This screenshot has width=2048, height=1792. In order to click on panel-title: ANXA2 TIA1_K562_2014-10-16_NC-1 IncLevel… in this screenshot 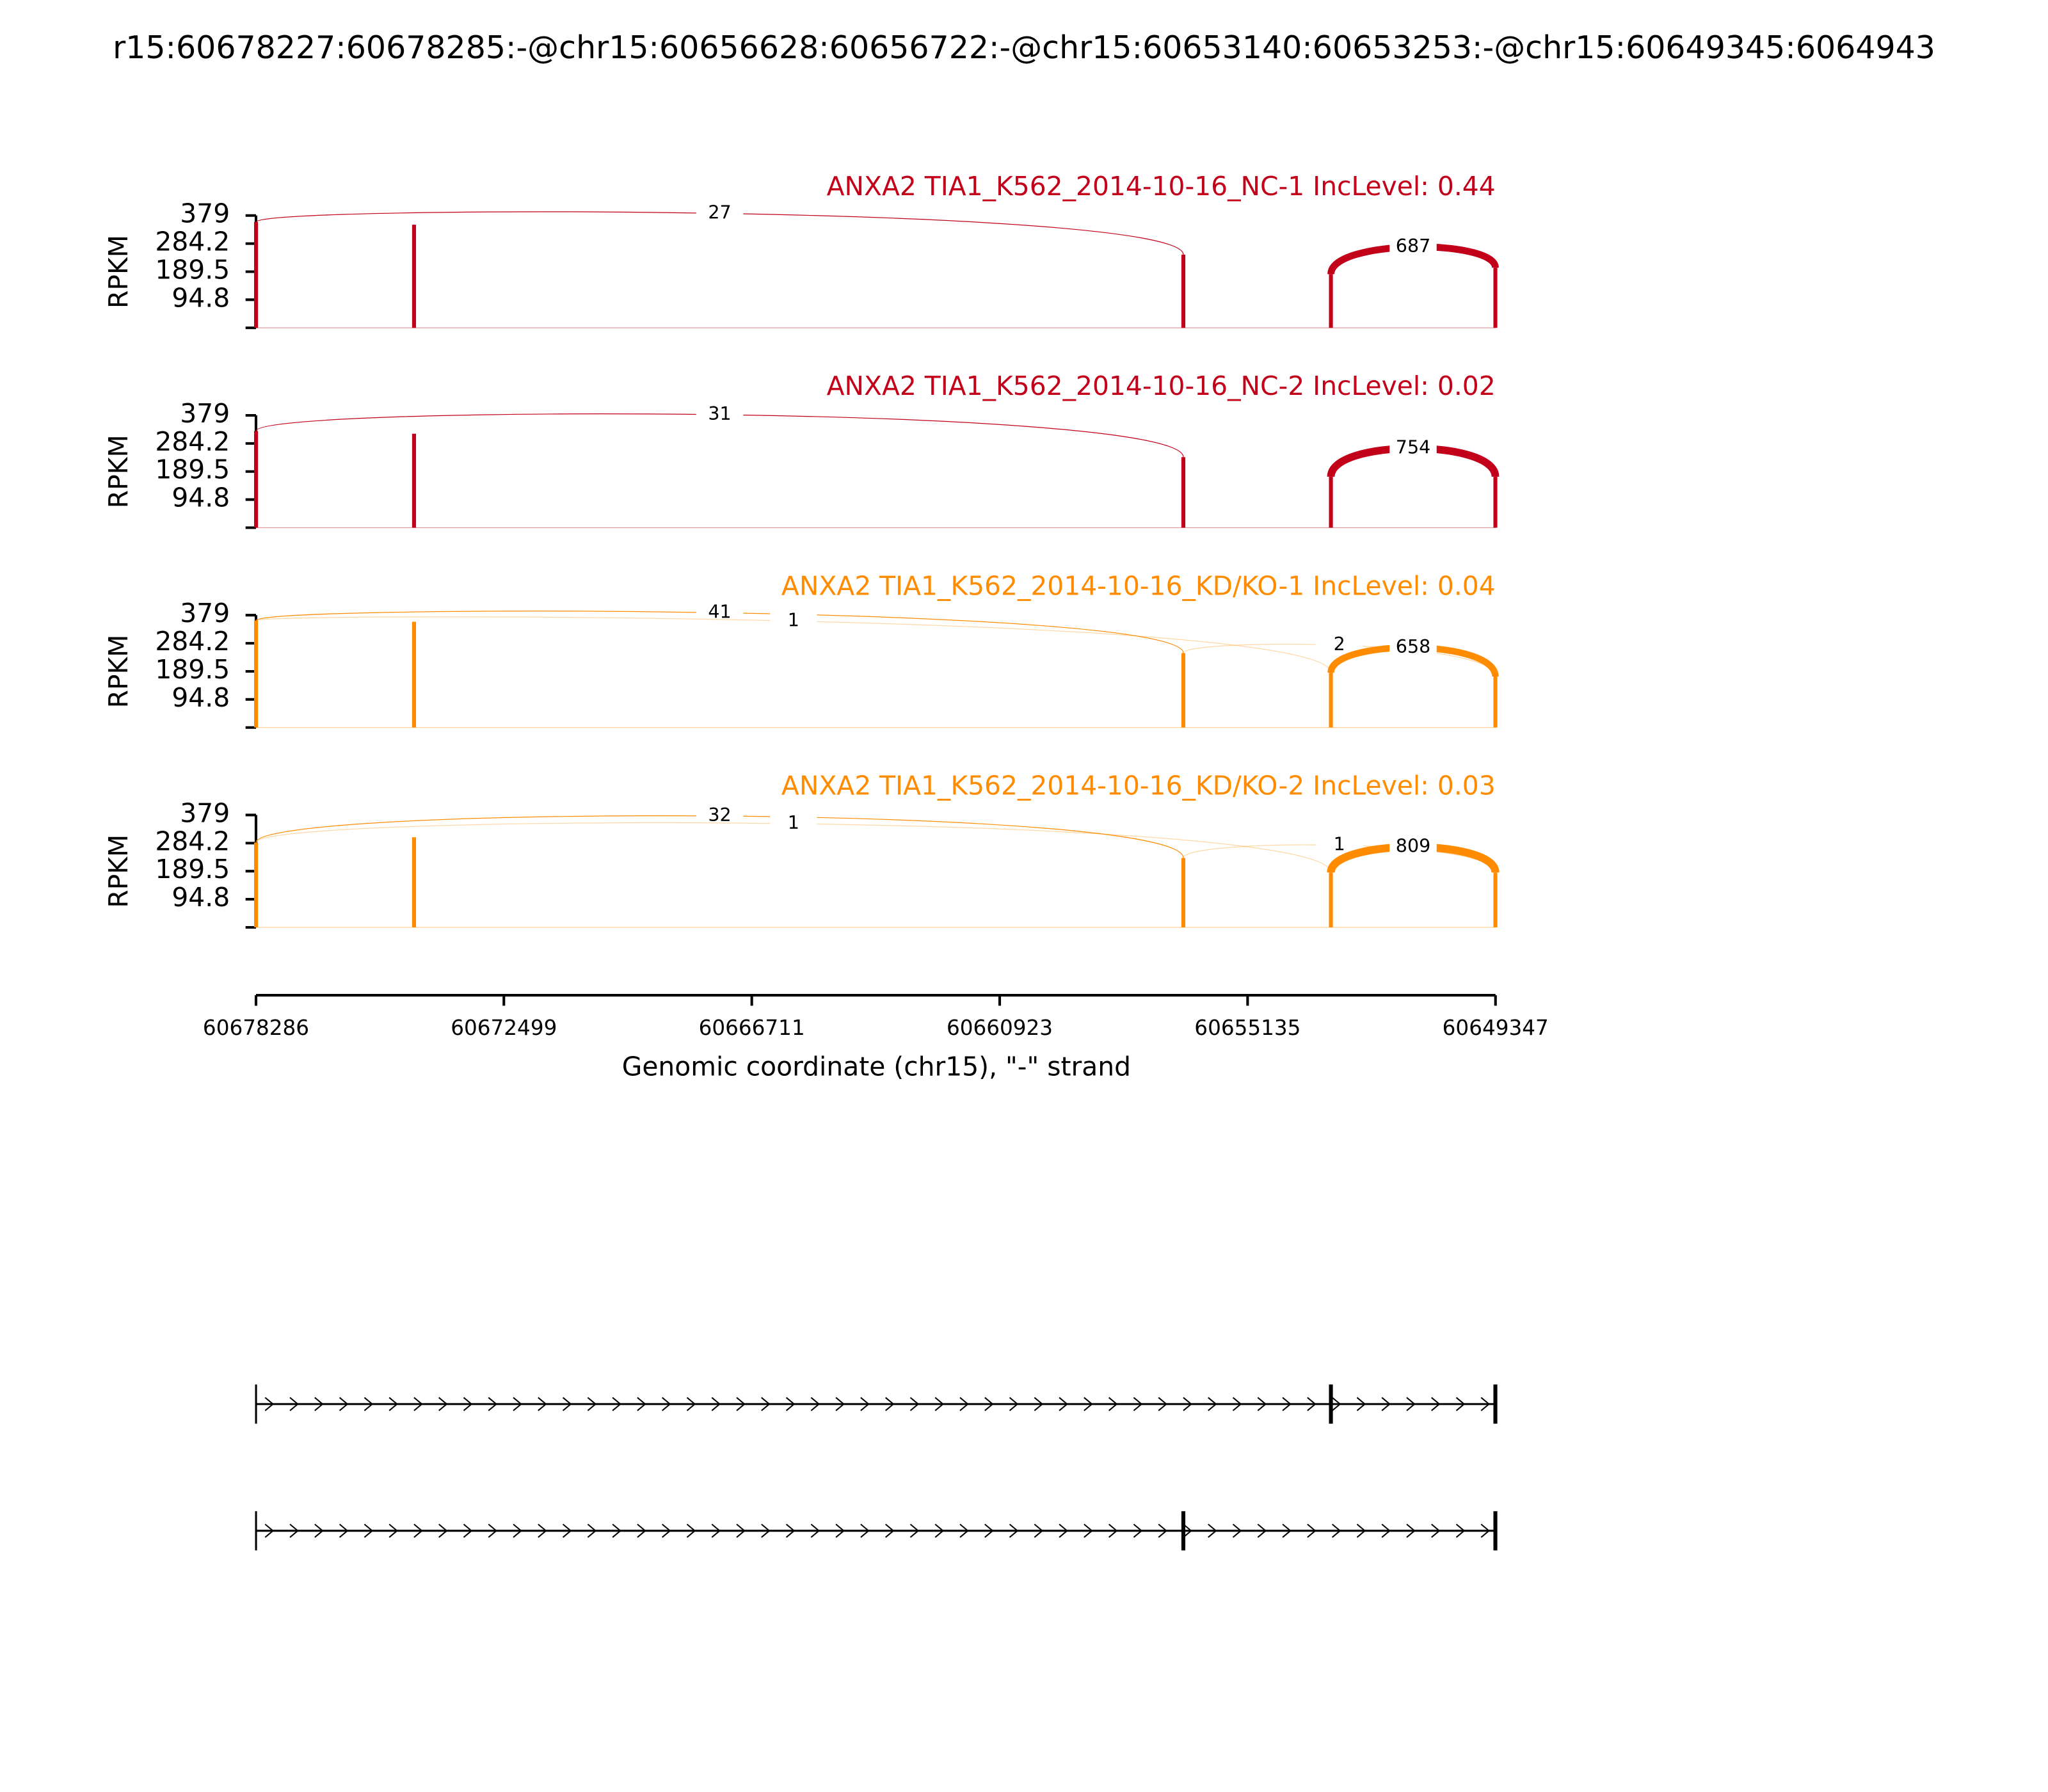, I will do `click(1161, 186)`.